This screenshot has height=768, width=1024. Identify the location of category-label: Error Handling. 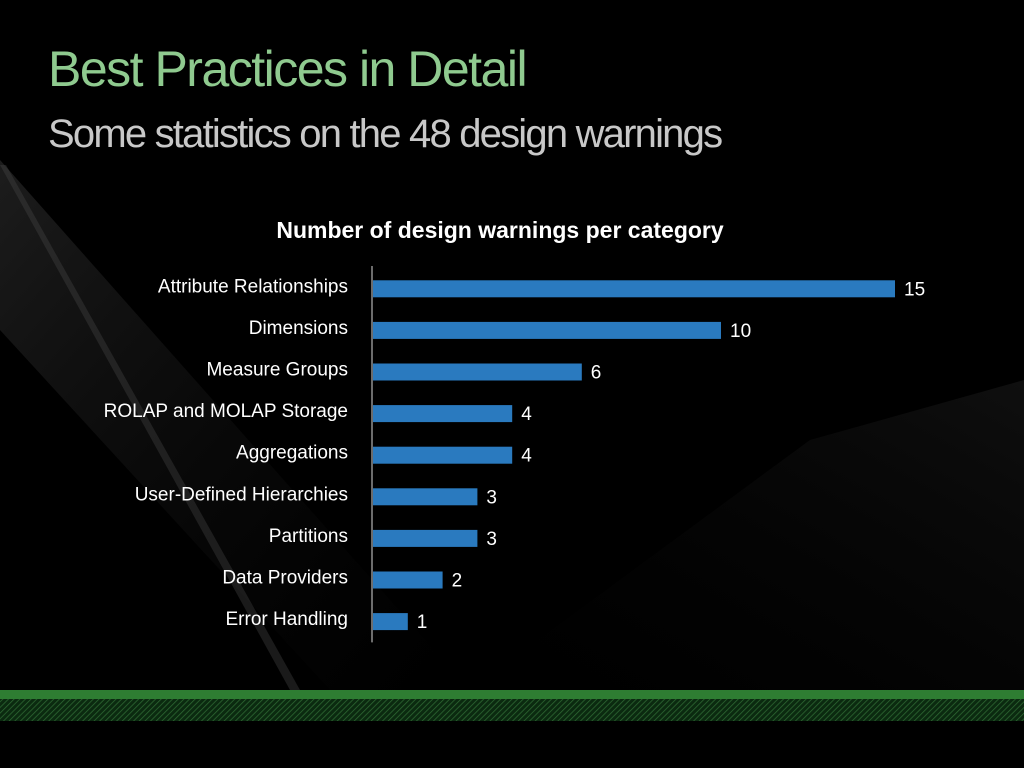
(287, 619).